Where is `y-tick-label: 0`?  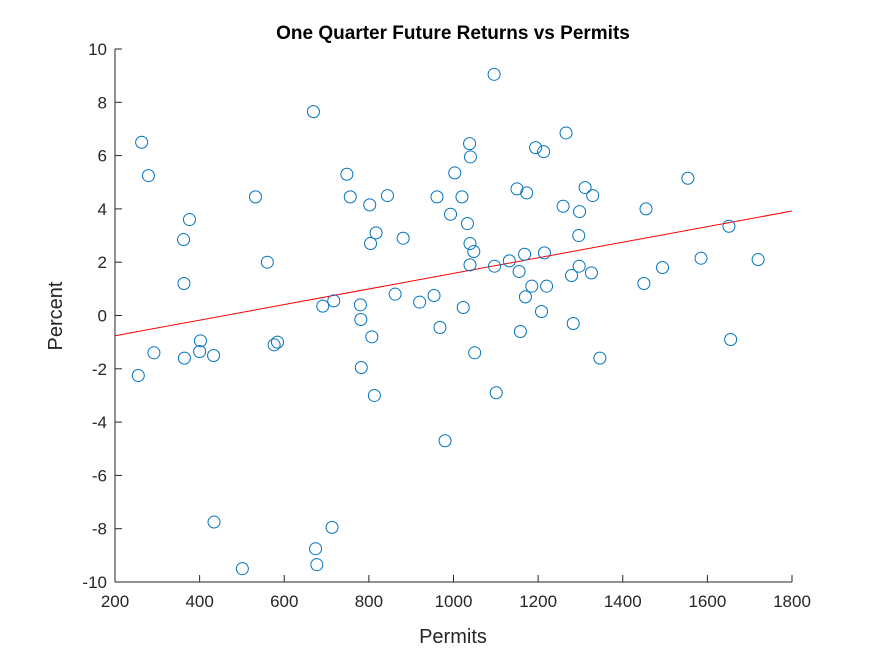 y-tick-label: 0 is located at coordinates (102, 316).